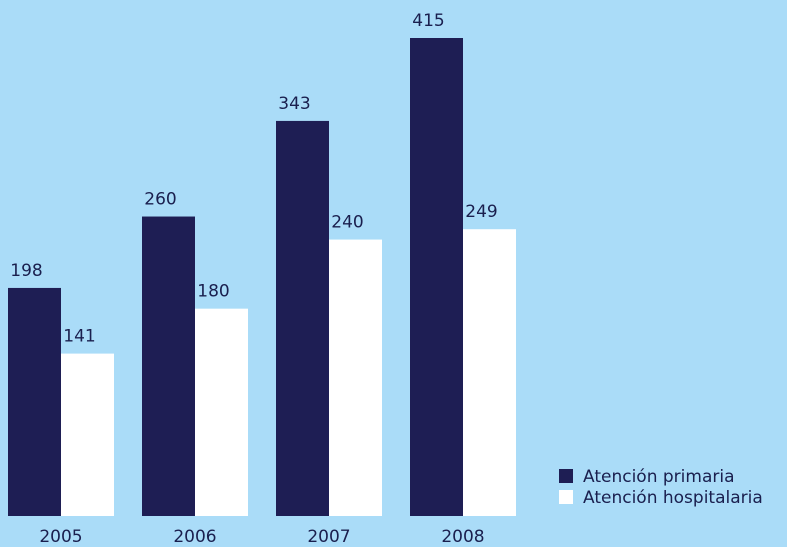  Describe the element at coordinates (489, 372) in the screenshot. I see `bar-hospitalaria-2008` at that location.